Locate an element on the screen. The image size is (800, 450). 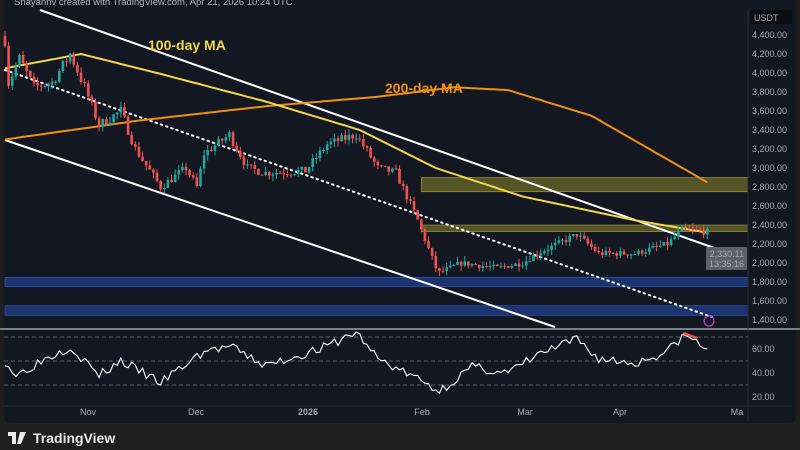
price-tick: 4,000.00 is located at coordinates (769, 73).